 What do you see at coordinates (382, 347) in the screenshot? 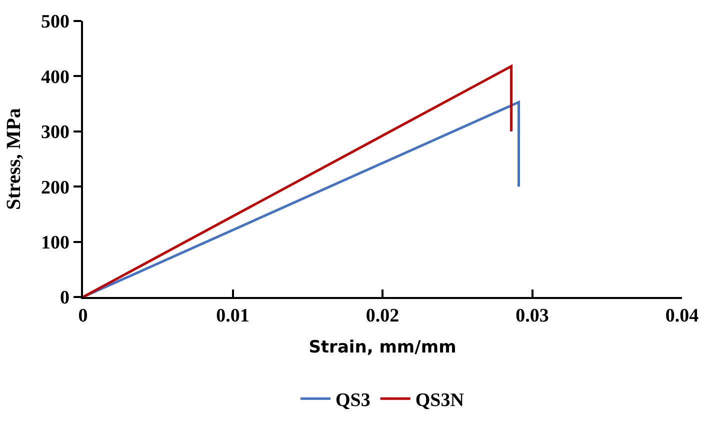
I see `x-axis-title: Strain, mm/mm` at bounding box center [382, 347].